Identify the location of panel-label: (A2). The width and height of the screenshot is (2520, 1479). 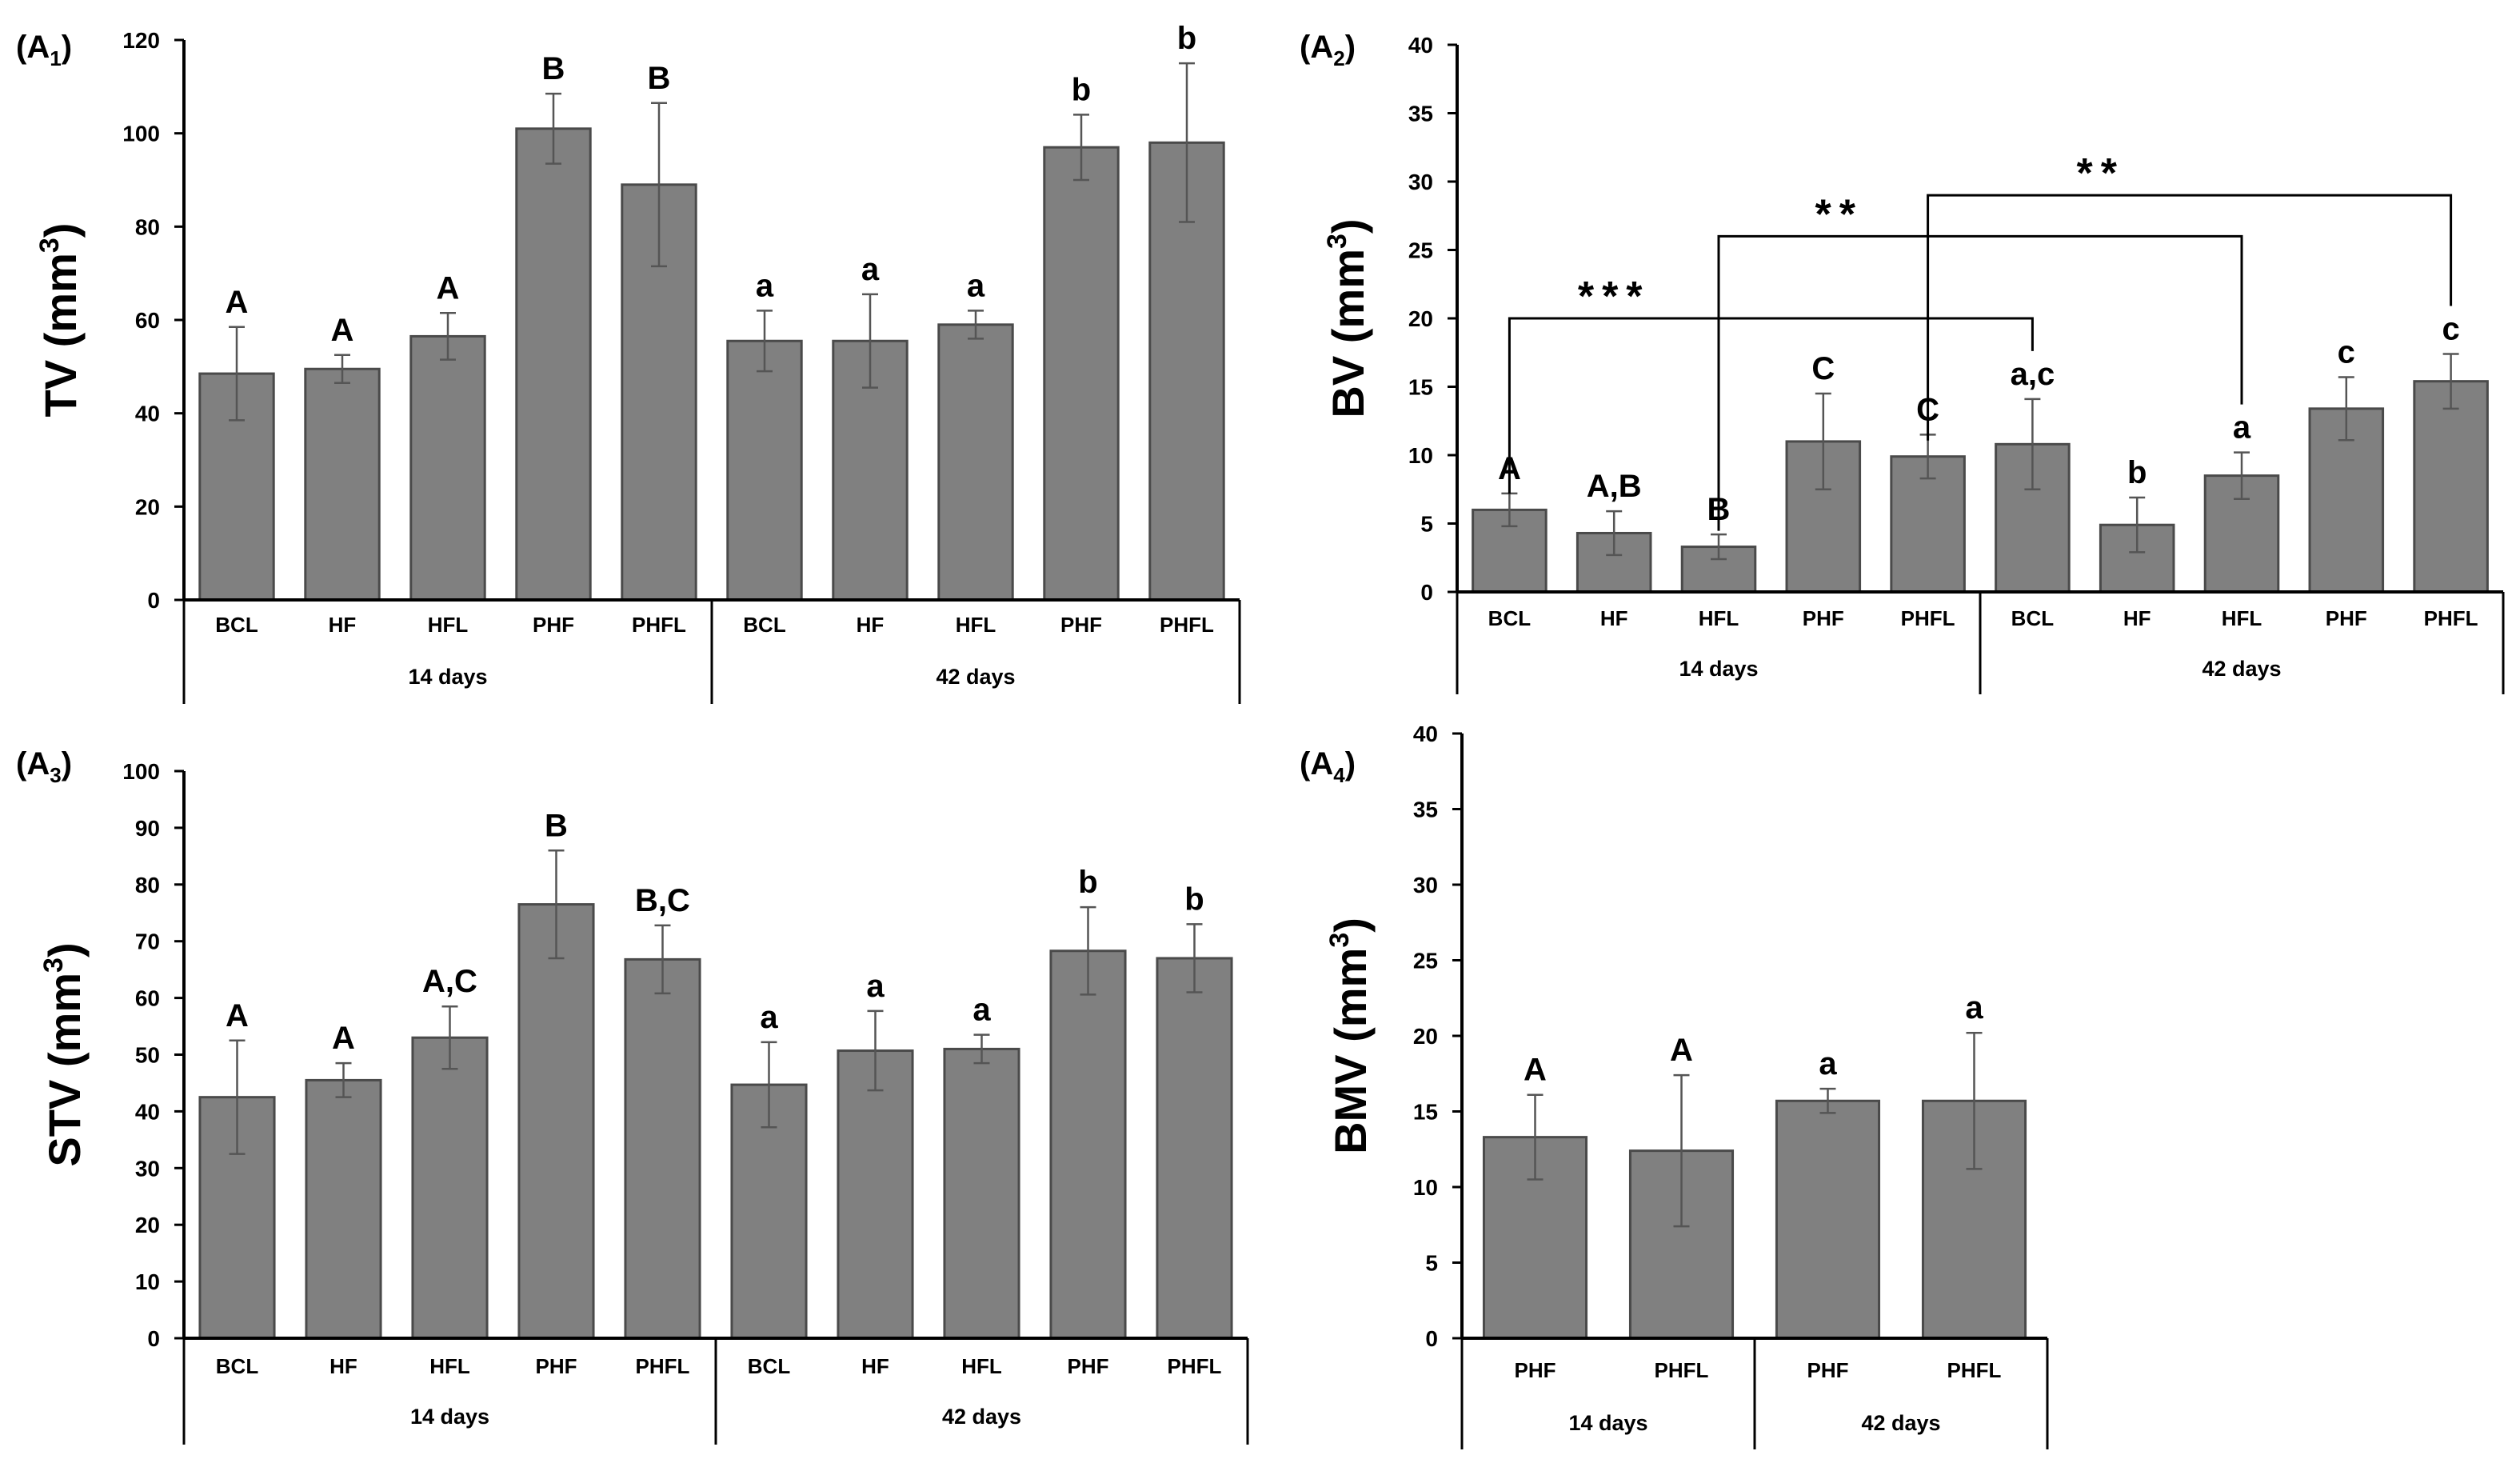
(1328, 50).